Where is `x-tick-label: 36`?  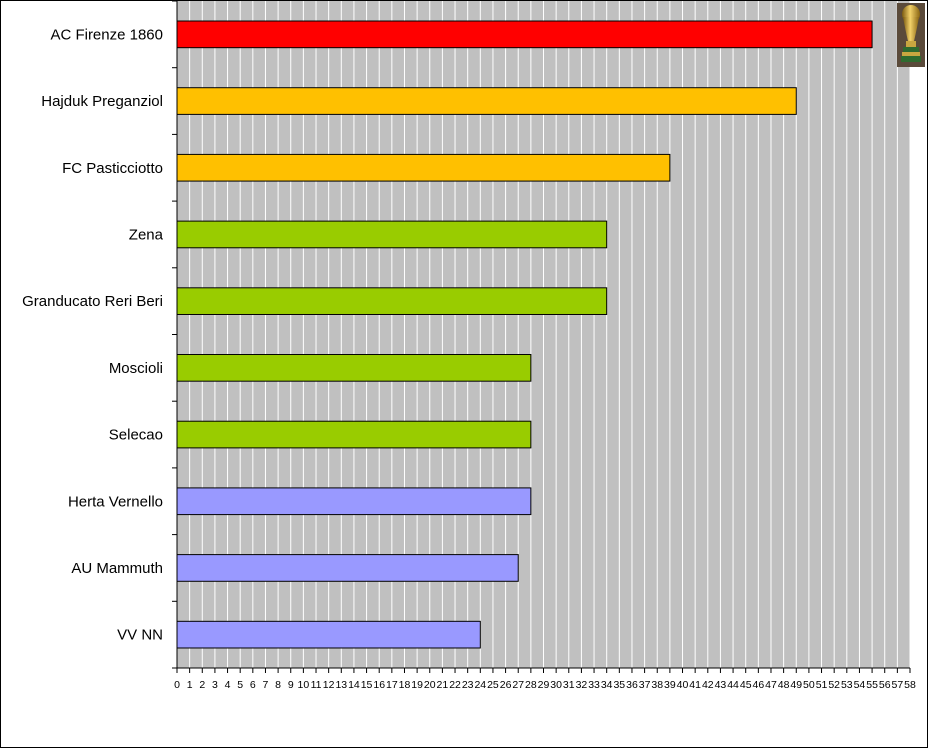
x-tick-label: 36 is located at coordinates (632, 685).